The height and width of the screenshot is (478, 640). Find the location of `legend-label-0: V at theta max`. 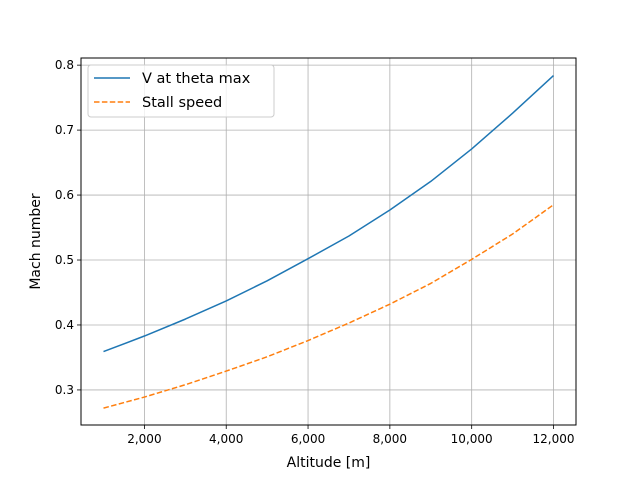

legend-label-0: V at theta max is located at coordinates (196, 79).